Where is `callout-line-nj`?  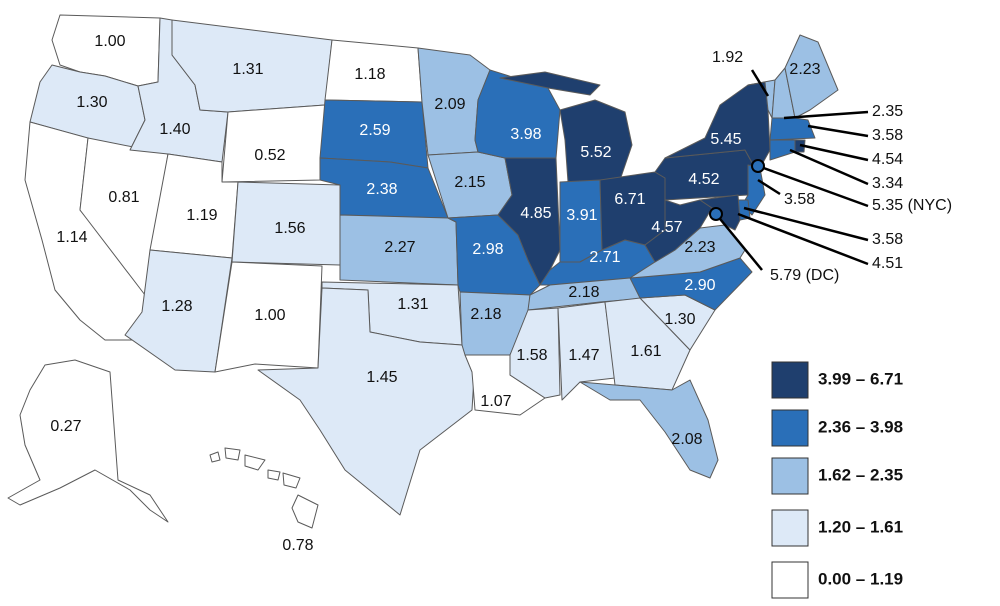
callout-line-nj is located at coordinates (769, 187).